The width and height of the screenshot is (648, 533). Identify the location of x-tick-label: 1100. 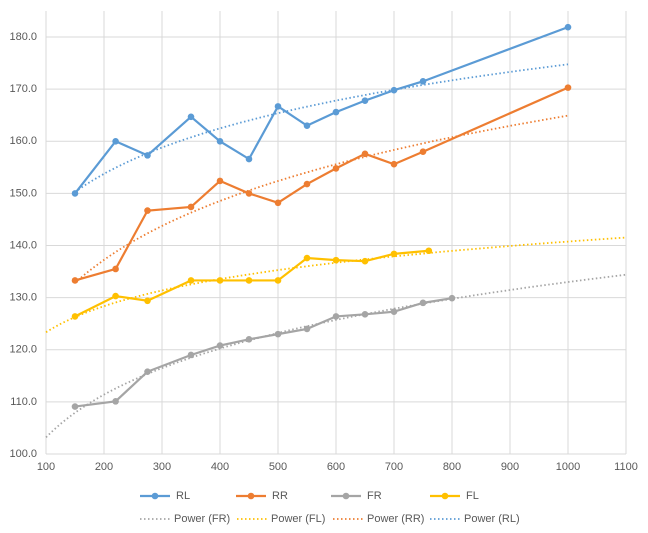
(626, 467).